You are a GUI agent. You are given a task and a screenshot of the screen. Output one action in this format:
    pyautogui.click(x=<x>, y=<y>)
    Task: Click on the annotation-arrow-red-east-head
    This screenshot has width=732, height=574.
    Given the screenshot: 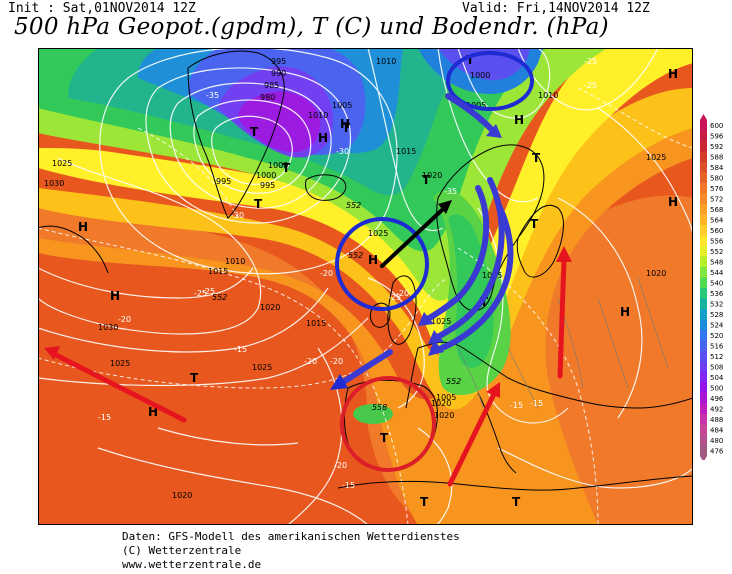 What is the action you would take?
    pyautogui.click(x=564, y=254)
    